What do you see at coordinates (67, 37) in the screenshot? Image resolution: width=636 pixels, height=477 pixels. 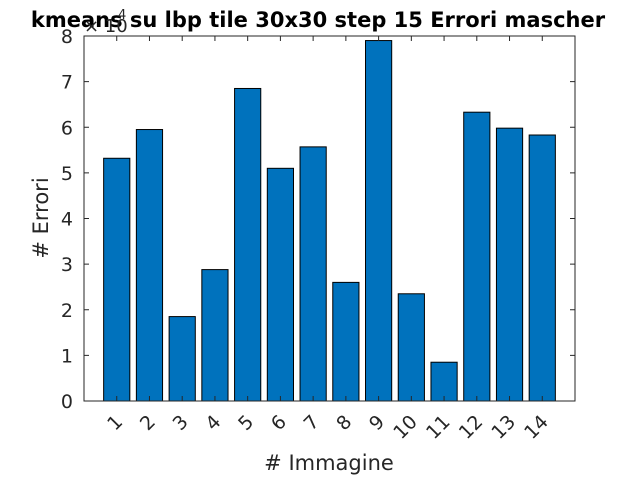 I see `y-tick-label: 8` at bounding box center [67, 37].